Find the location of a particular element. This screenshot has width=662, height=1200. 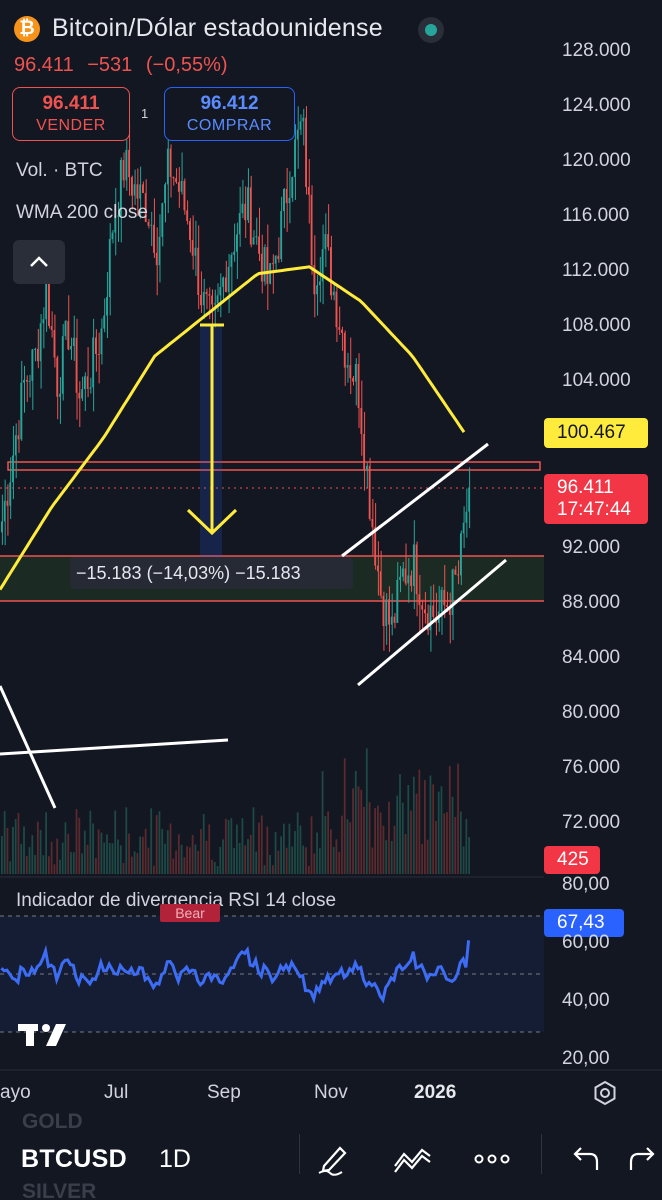

settings-gear-icon is located at coordinates (605, 1093).